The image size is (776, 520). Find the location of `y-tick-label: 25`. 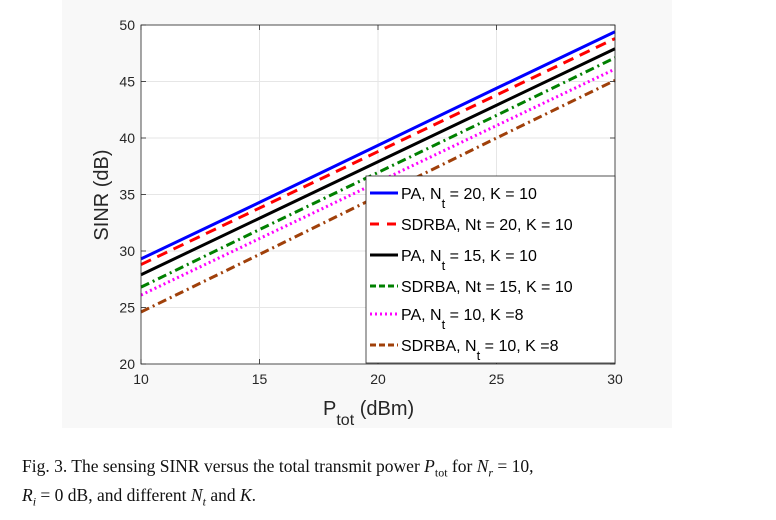

y-tick-label: 25 is located at coordinates (127, 308).